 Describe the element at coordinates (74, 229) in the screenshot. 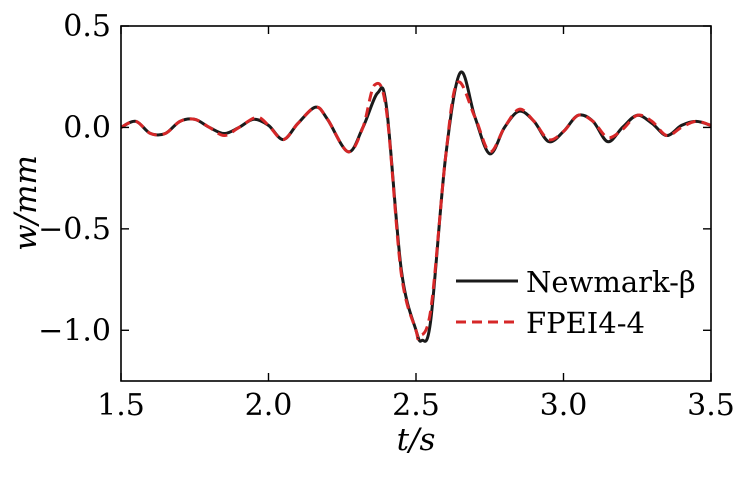

I see `y-tick-label: −0.5` at that location.